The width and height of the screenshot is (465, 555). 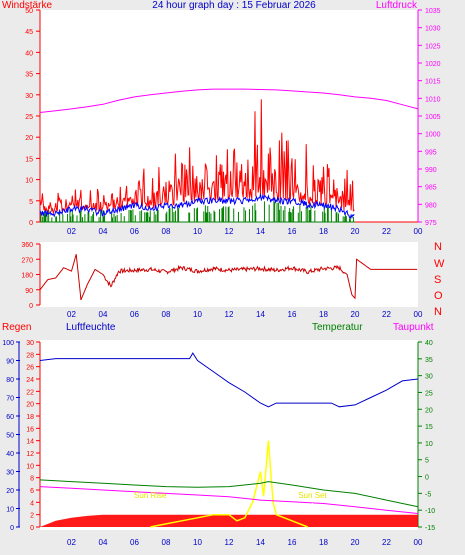 I want to click on wind-axis-tick-label: 50, so click(x=29, y=11).